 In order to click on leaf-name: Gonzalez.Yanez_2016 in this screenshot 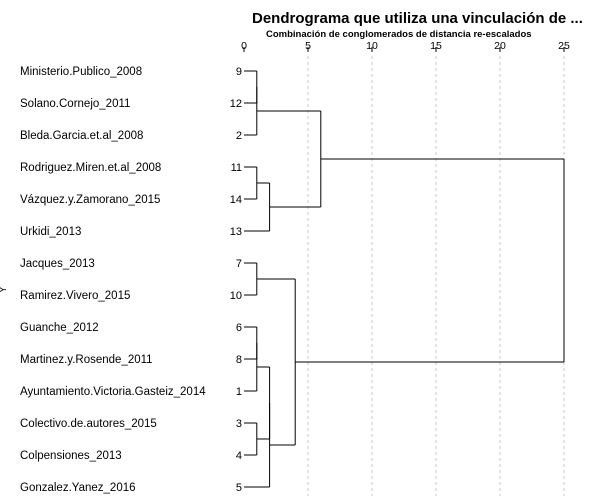, I will do `click(78, 488)`.